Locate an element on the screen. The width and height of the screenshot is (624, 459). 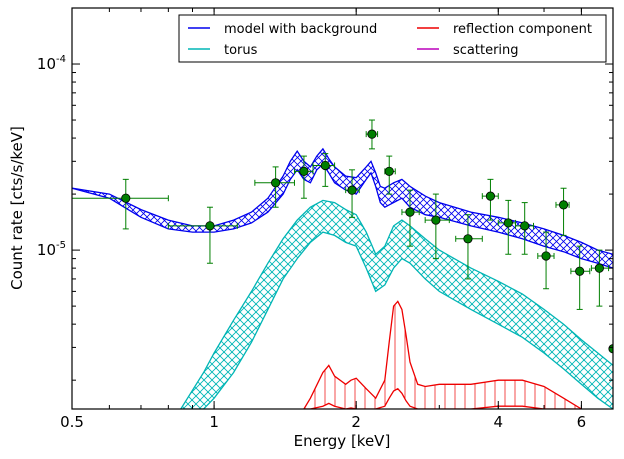
legend-item: model with background is located at coordinates (282, 29).